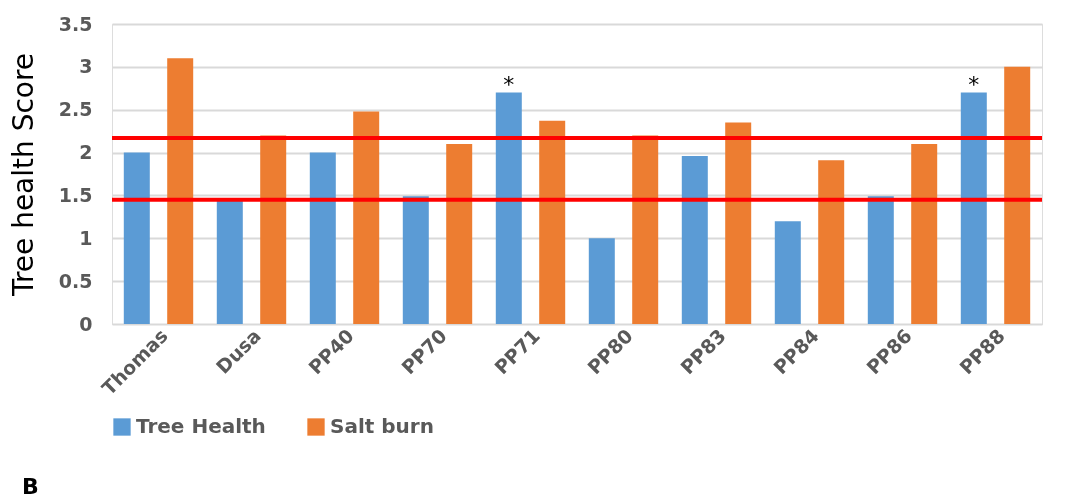 The width and height of the screenshot is (1089, 496). What do you see at coordinates (23, 175) in the screenshot?
I see `y-axis-title: Tree health Score` at bounding box center [23, 175].